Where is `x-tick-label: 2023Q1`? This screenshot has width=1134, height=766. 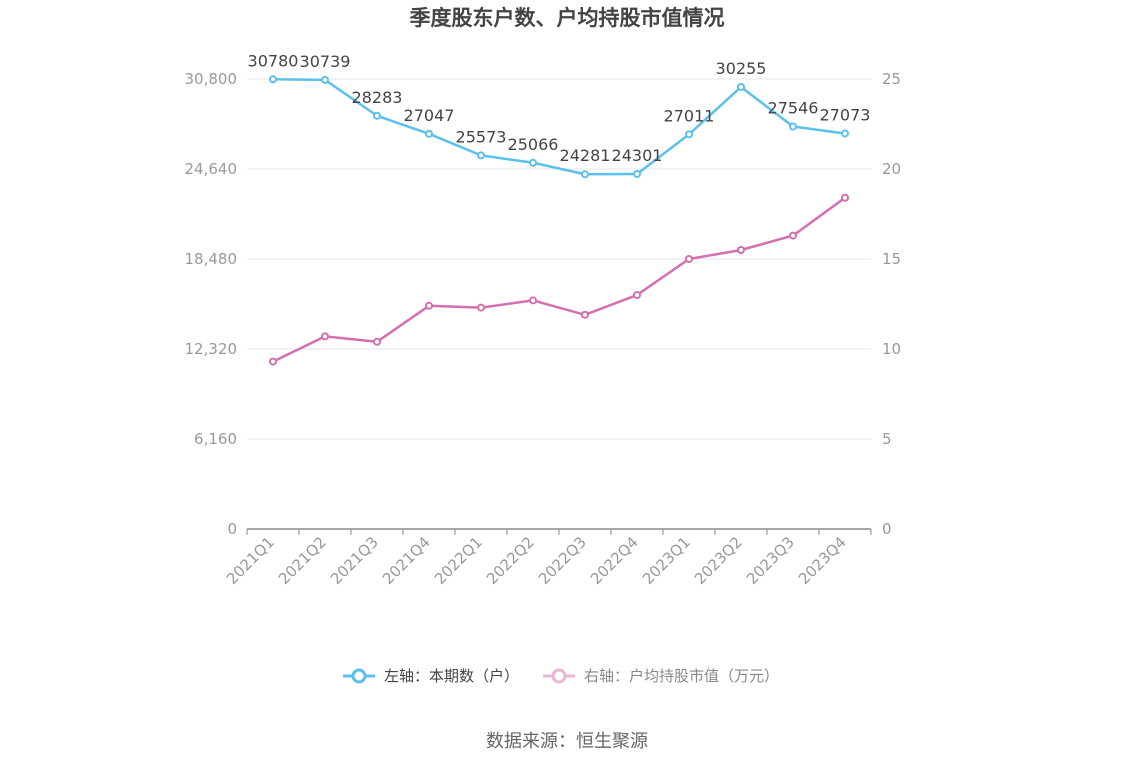 x-tick-label: 2023Q1 is located at coordinates (666, 560).